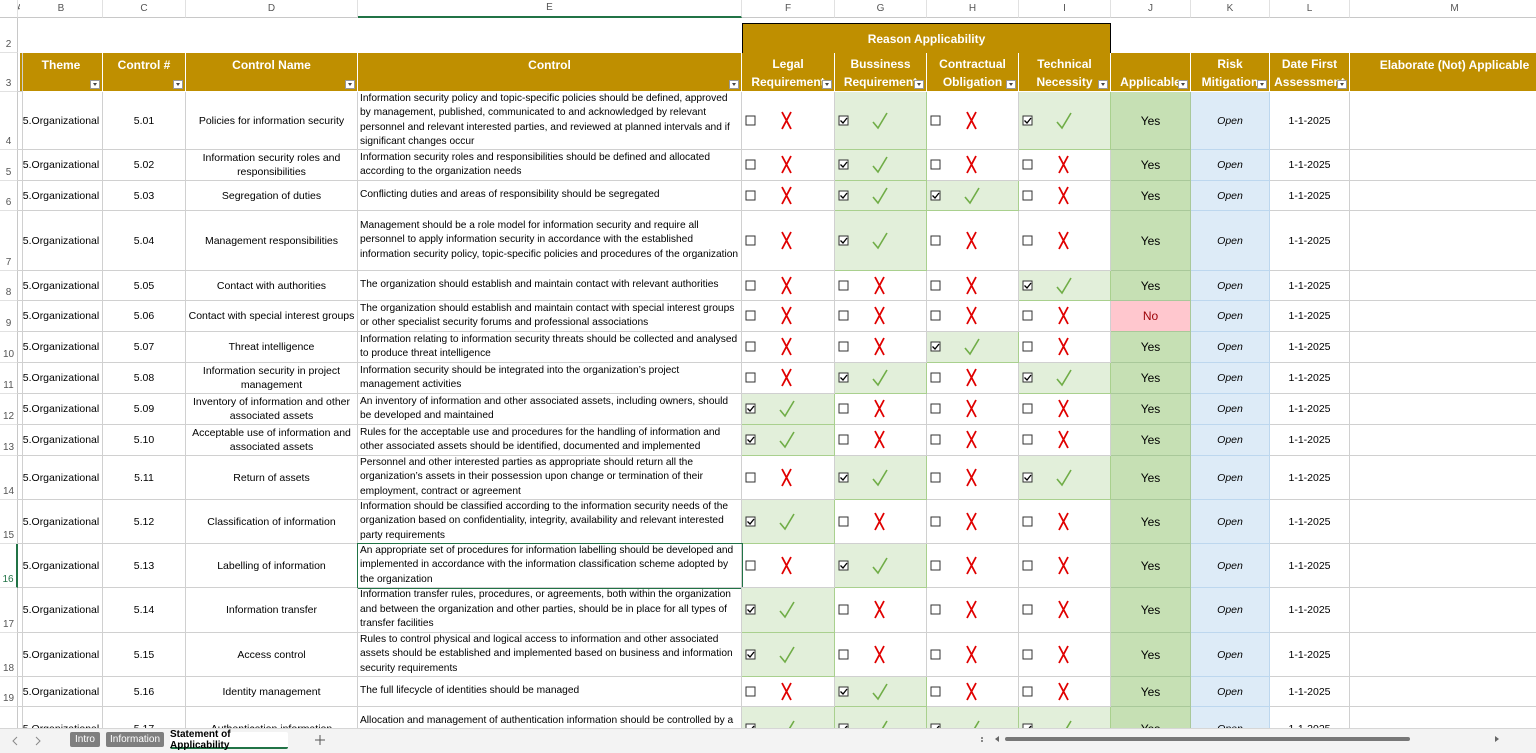  Describe the element at coordinates (144, 522) in the screenshot. I see `control-number-cell: 5.12` at that location.